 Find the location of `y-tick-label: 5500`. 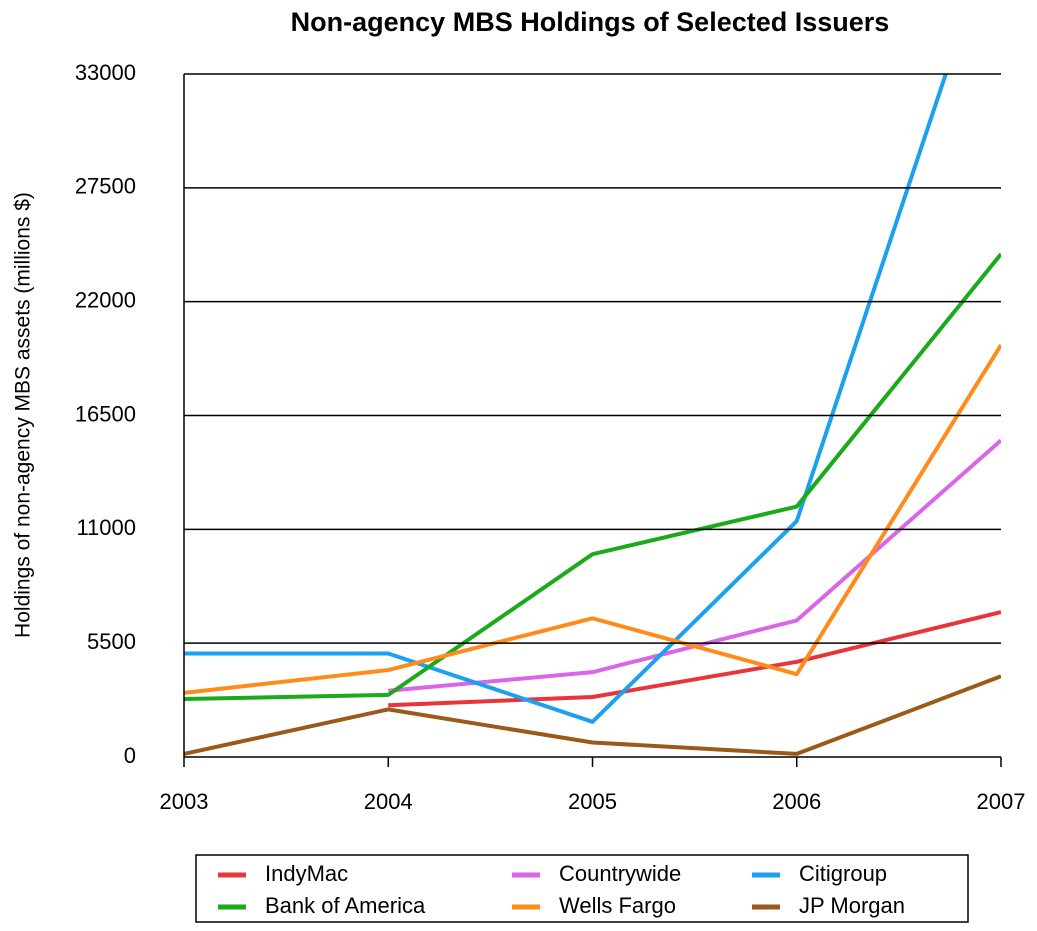

y-tick-label: 5500 is located at coordinates (111, 641).